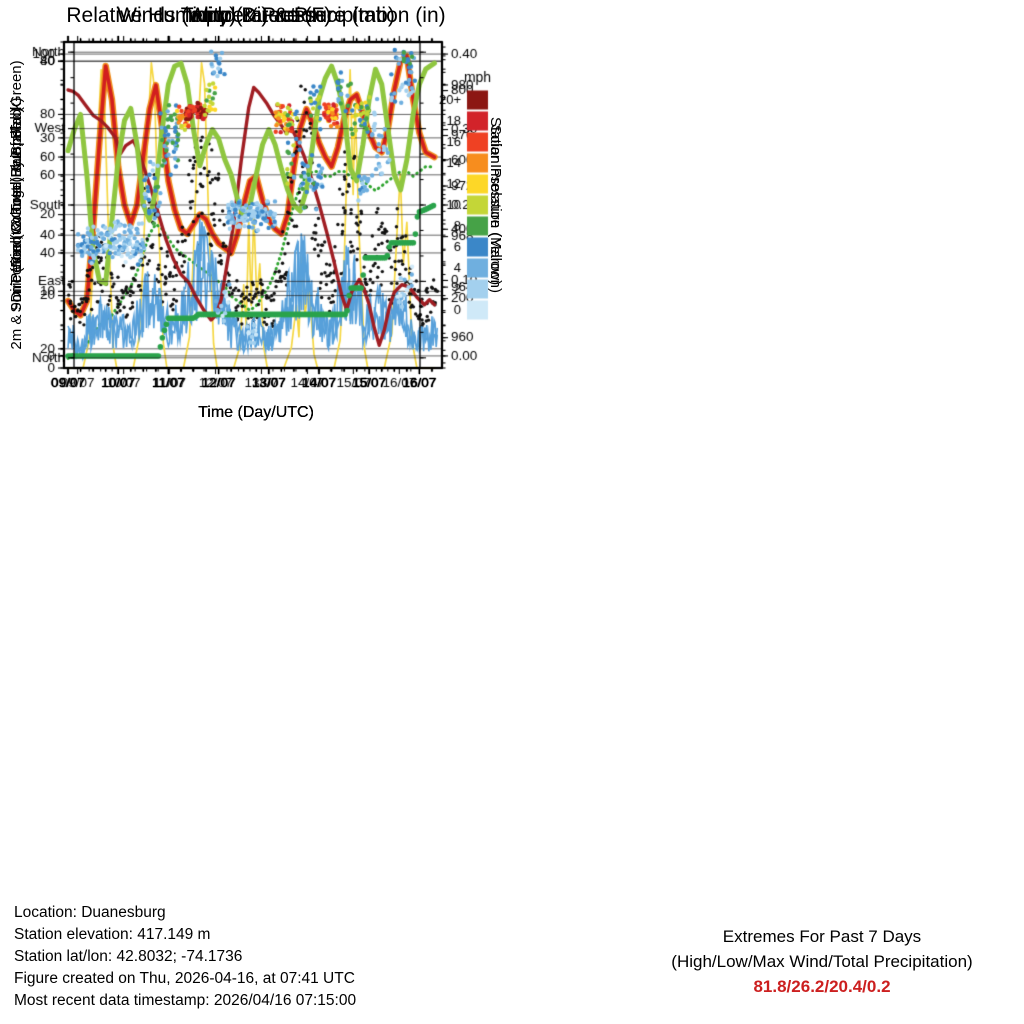  What do you see at coordinates (112, 934) in the screenshot?
I see `station-elevation: Station elevation: 417.149 m` at bounding box center [112, 934].